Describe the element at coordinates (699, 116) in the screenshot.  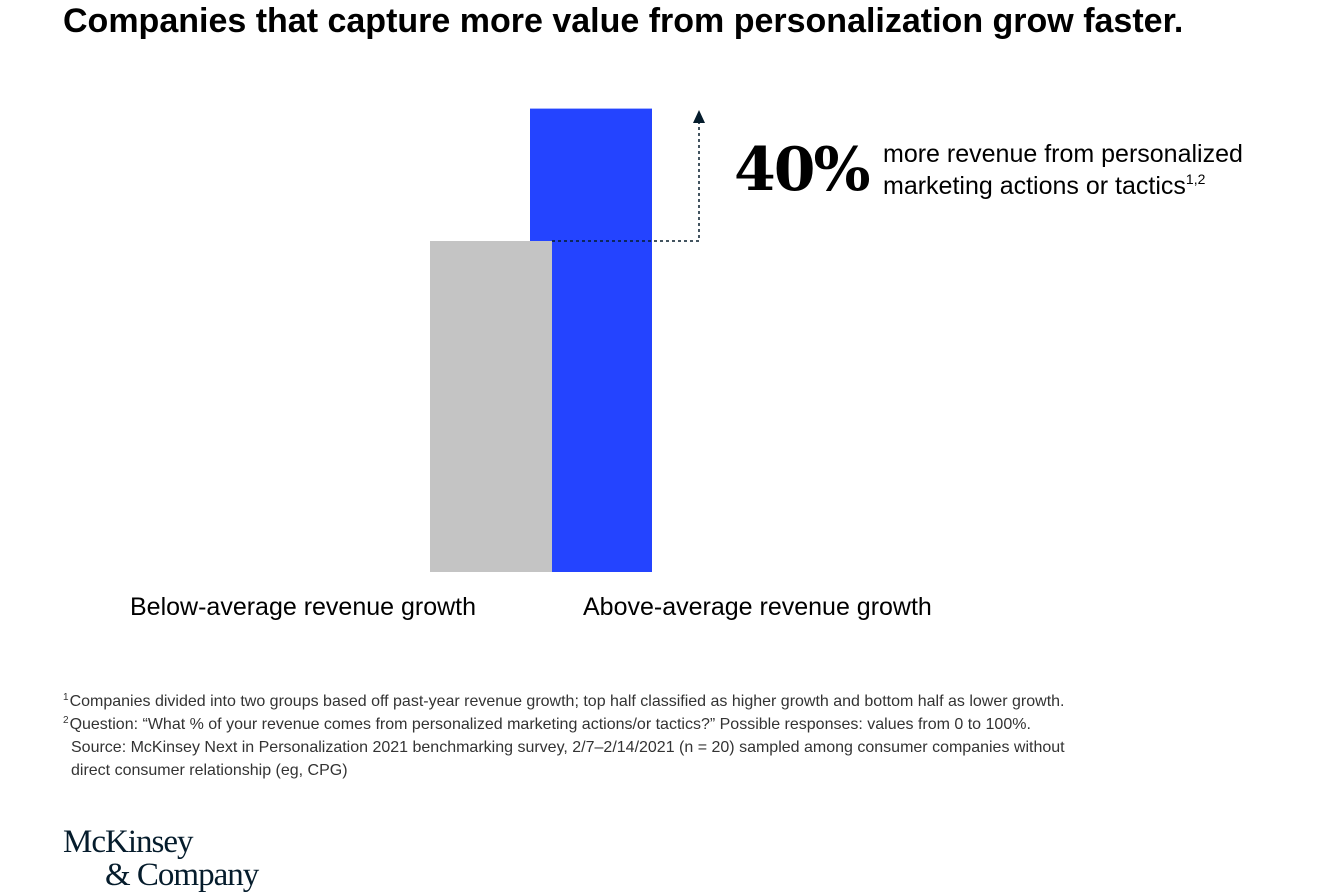
I see `arrow-up-icon` at that location.